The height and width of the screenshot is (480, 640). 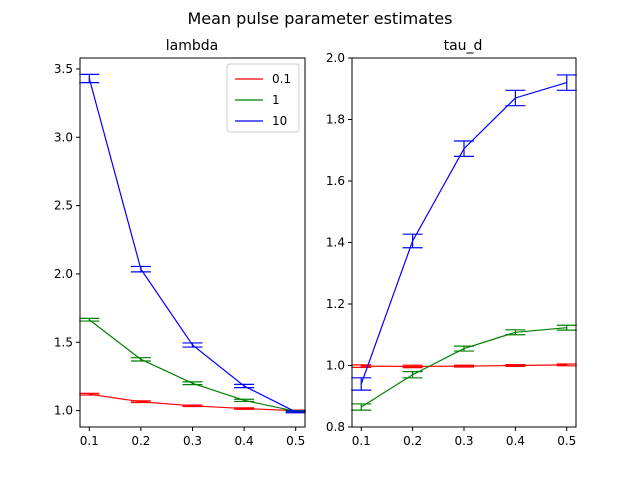 What do you see at coordinates (463, 46) in the screenshot?
I see `tau-d-panel-title: tau_d` at bounding box center [463, 46].